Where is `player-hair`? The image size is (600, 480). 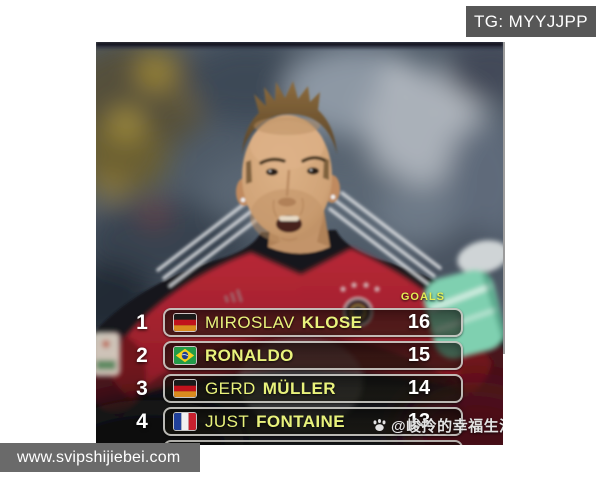
player-hair is located at coordinates (289, 117).